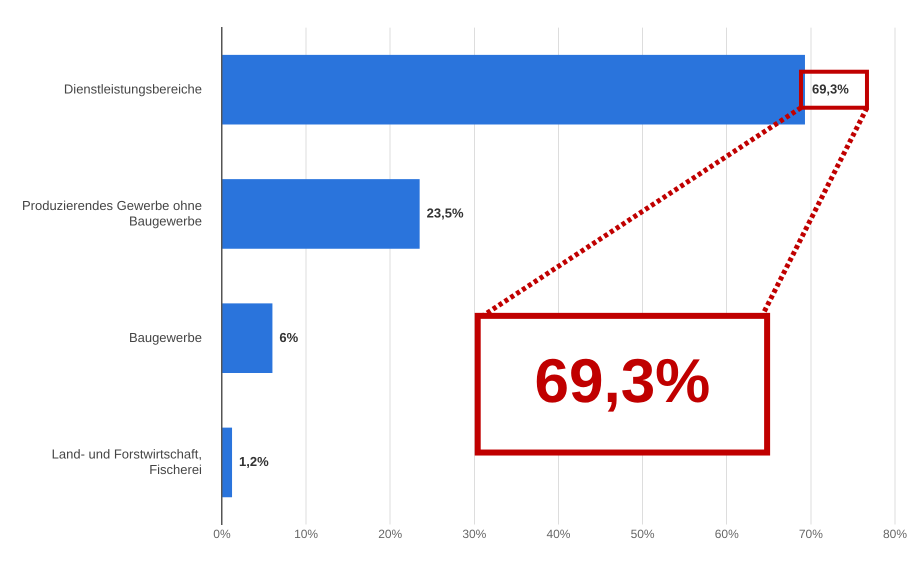 Image resolution: width=910 pixels, height=565 pixels. What do you see at coordinates (558, 534) in the screenshot?
I see `x-tick-label: 40%` at bounding box center [558, 534].